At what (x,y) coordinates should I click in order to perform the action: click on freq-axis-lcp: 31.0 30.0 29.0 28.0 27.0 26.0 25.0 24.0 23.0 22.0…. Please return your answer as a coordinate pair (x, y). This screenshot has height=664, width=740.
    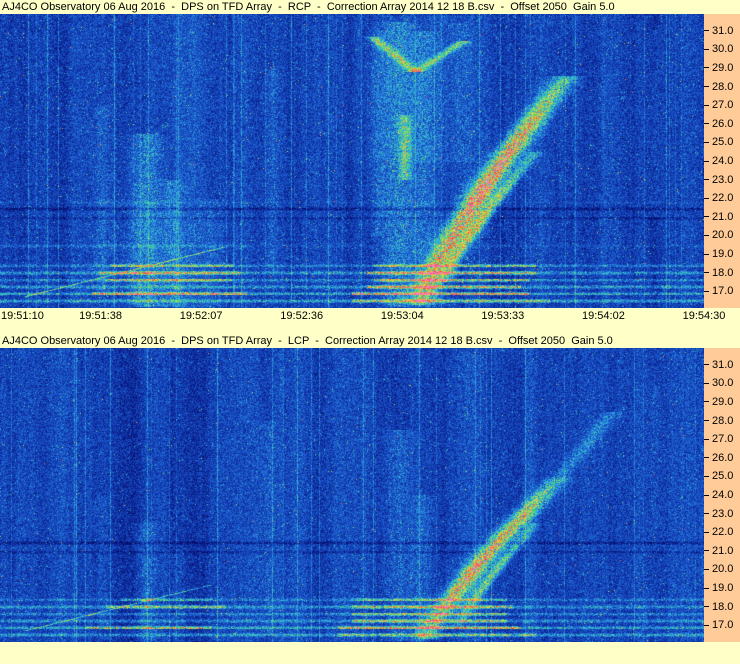
    Looking at the image, I should click on (722, 495).